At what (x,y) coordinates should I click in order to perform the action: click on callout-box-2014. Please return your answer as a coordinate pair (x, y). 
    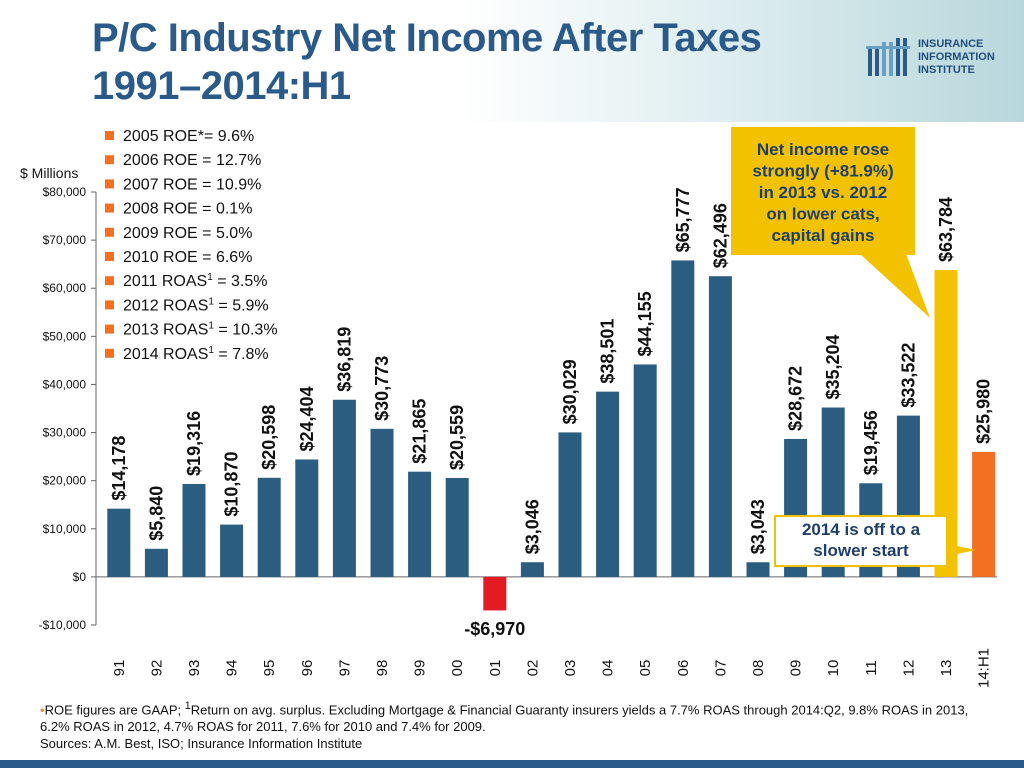
    Looking at the image, I should click on (861, 541).